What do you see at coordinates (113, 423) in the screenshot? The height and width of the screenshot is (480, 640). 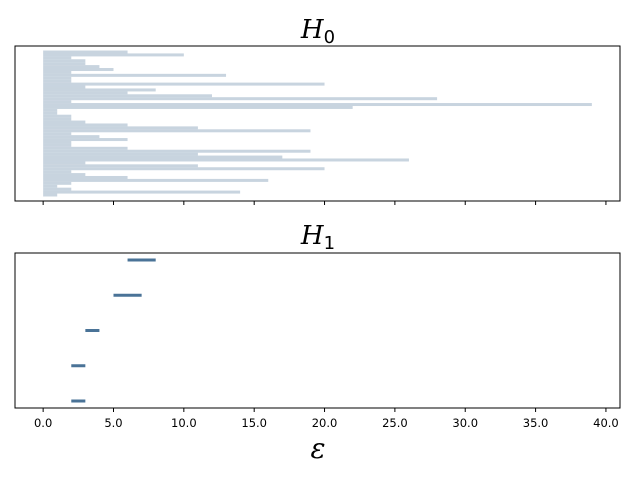 I see `x-tick-label: 5.0` at bounding box center [113, 423].